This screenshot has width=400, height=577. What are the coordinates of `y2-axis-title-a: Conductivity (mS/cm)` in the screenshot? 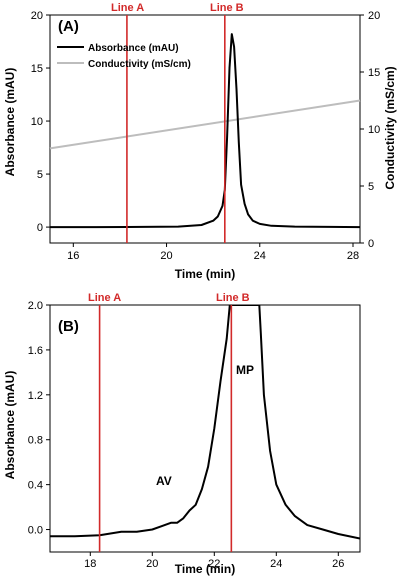 It's located at (390, 127).